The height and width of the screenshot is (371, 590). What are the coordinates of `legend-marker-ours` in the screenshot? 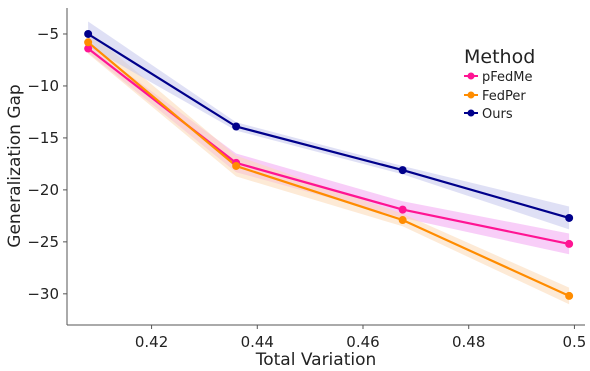 It's located at (471, 113).